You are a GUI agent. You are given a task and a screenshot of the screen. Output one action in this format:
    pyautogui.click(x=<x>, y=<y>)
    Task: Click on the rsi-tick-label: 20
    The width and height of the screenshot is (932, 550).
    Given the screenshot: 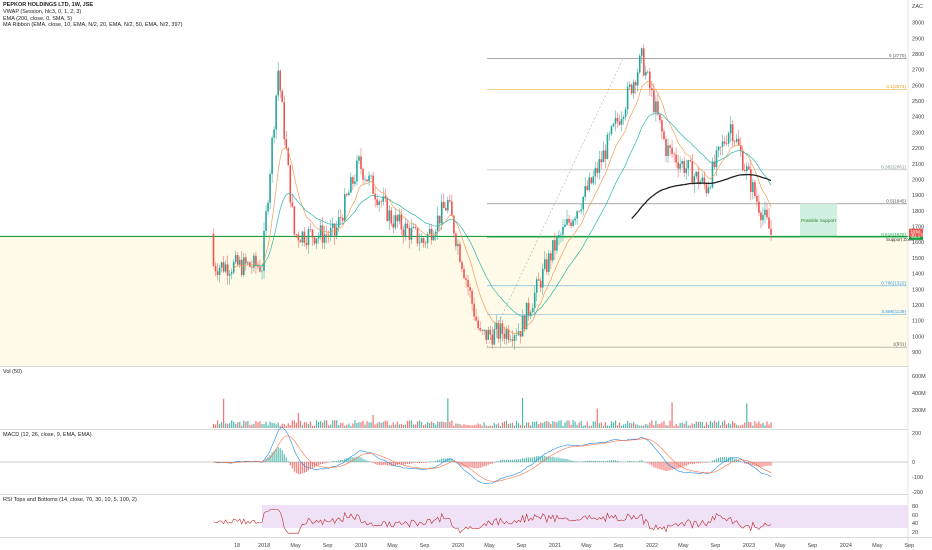 What is the action you would take?
    pyautogui.click(x=915, y=533)
    